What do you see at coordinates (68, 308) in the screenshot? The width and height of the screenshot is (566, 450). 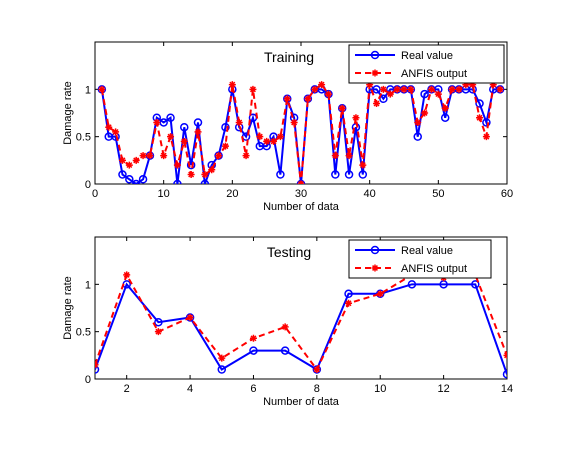 I see `y-axis-label: Damage rate` at bounding box center [68, 308].